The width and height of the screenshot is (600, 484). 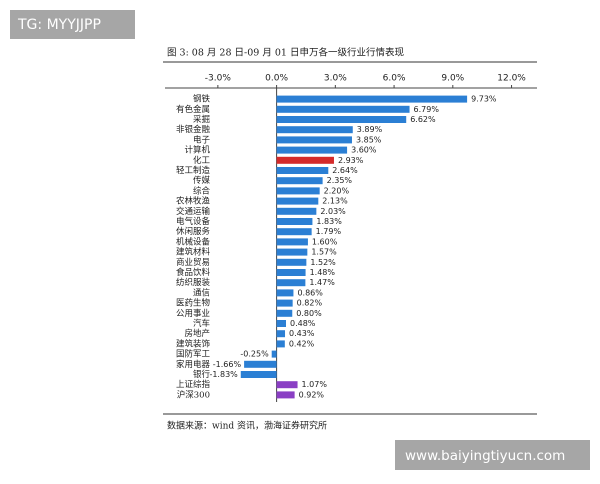 What do you see at coordinates (201, 323) in the screenshot?
I see `category-label: 汽车` at bounding box center [201, 323].